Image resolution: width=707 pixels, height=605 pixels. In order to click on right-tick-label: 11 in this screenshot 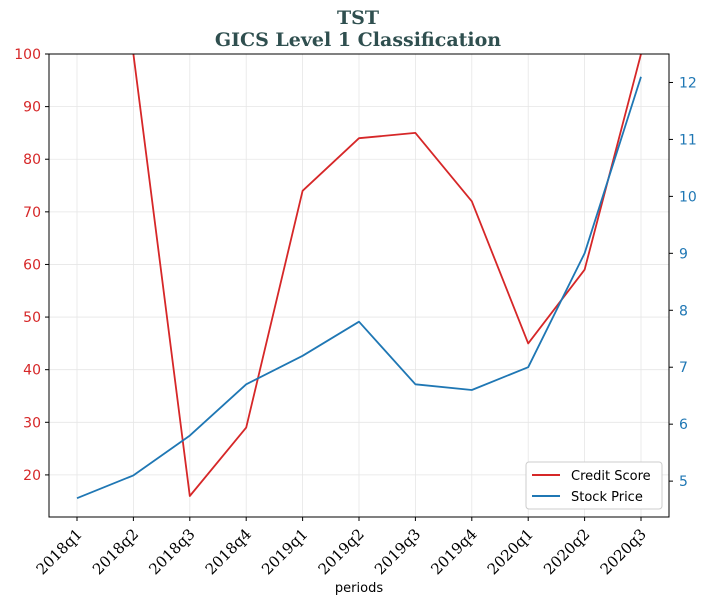, I will do `click(688, 140)`.